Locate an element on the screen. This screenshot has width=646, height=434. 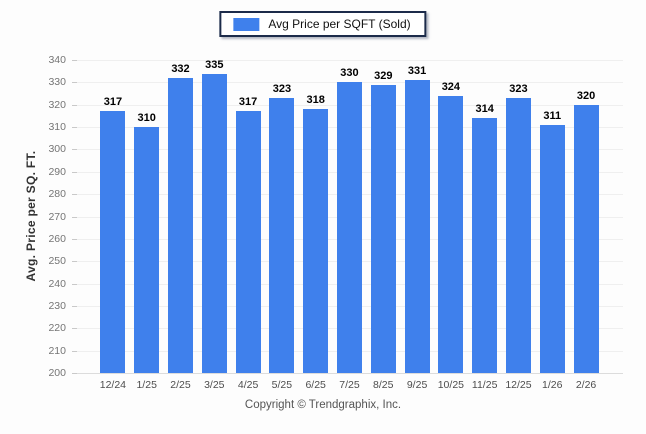
bar-value-label: 332 is located at coordinates (180, 68).